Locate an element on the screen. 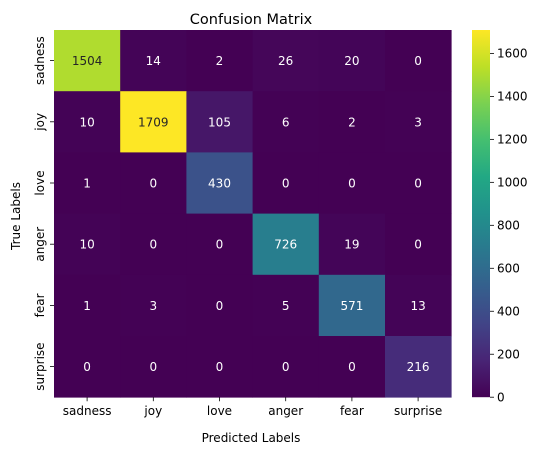  colorbar-tick-label: 1400 is located at coordinates (512, 97).